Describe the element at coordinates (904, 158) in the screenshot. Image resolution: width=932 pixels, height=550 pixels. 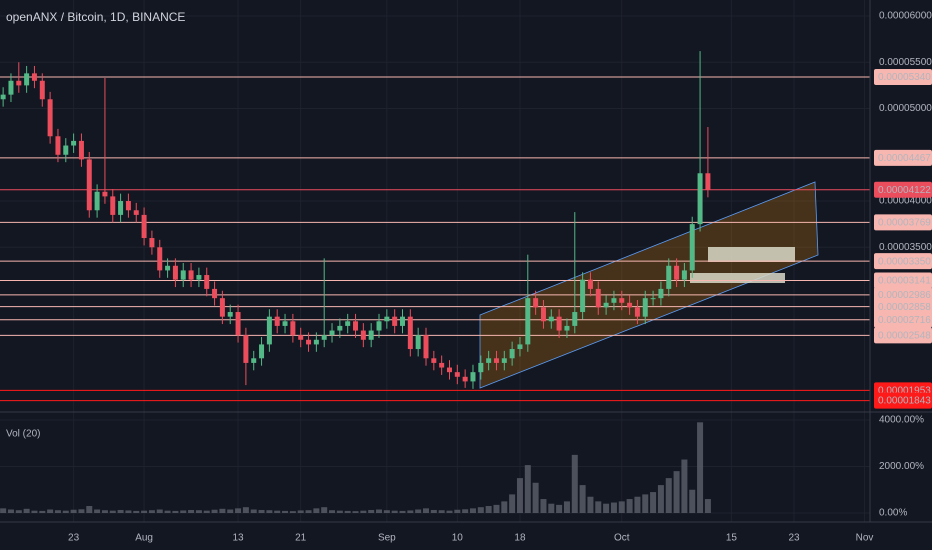
I see `level-label: 0.00004467` at that location.